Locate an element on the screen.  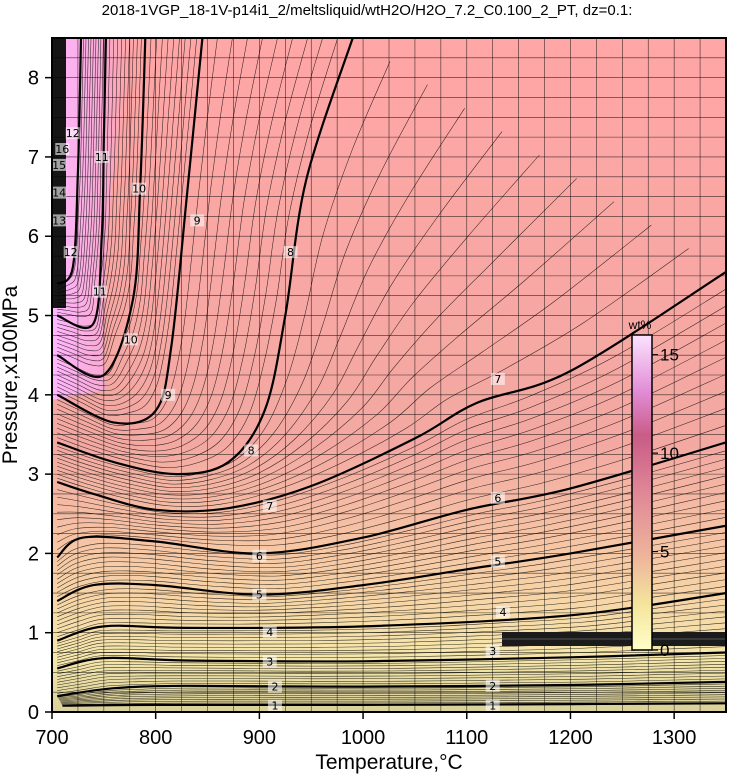
x-tick-label: 1000 is located at coordinates (363, 738).